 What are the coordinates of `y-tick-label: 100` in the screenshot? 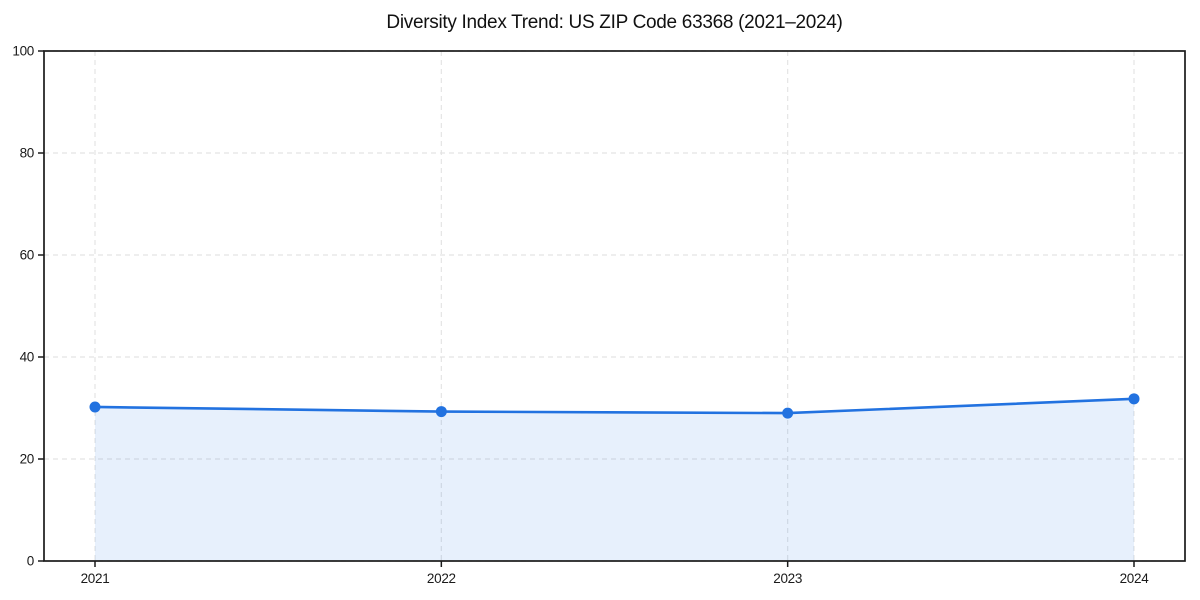 It's located at (23, 51).